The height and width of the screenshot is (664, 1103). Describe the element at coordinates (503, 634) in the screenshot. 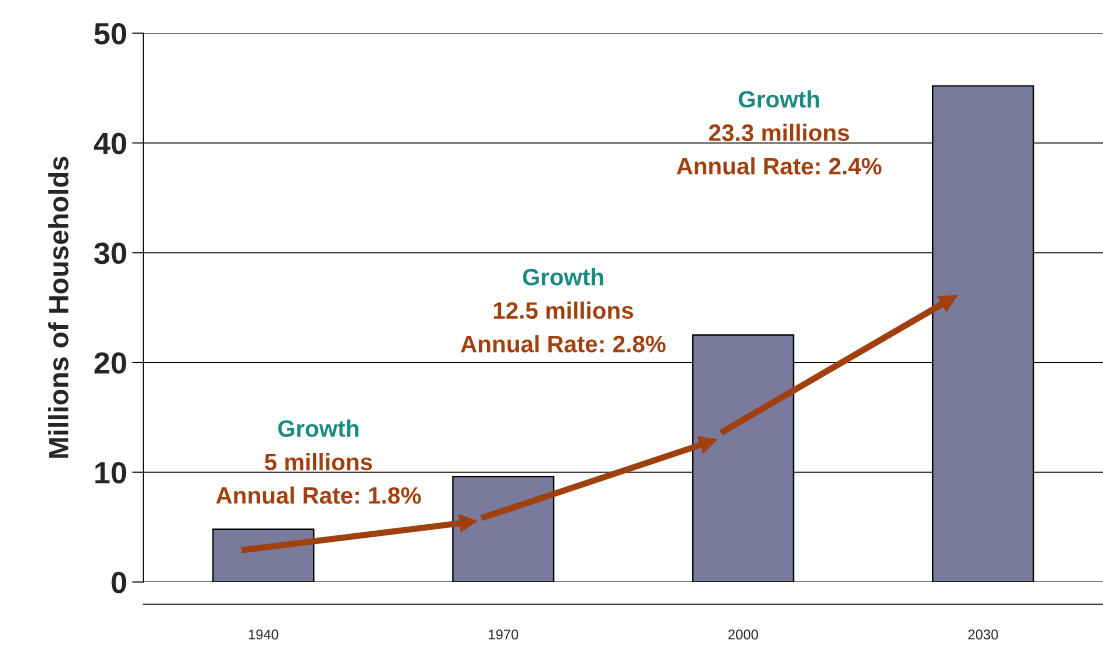

I see `x-tick-label: 1970` at that location.